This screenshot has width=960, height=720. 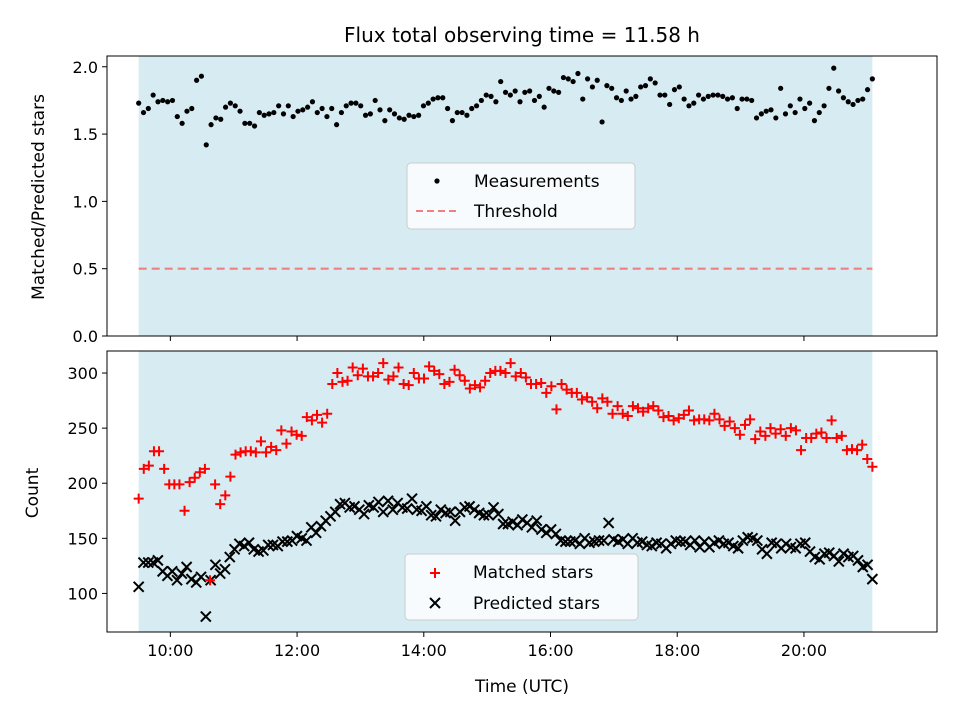 I want to click on x-tick-label: 20:00, so click(x=804, y=650).